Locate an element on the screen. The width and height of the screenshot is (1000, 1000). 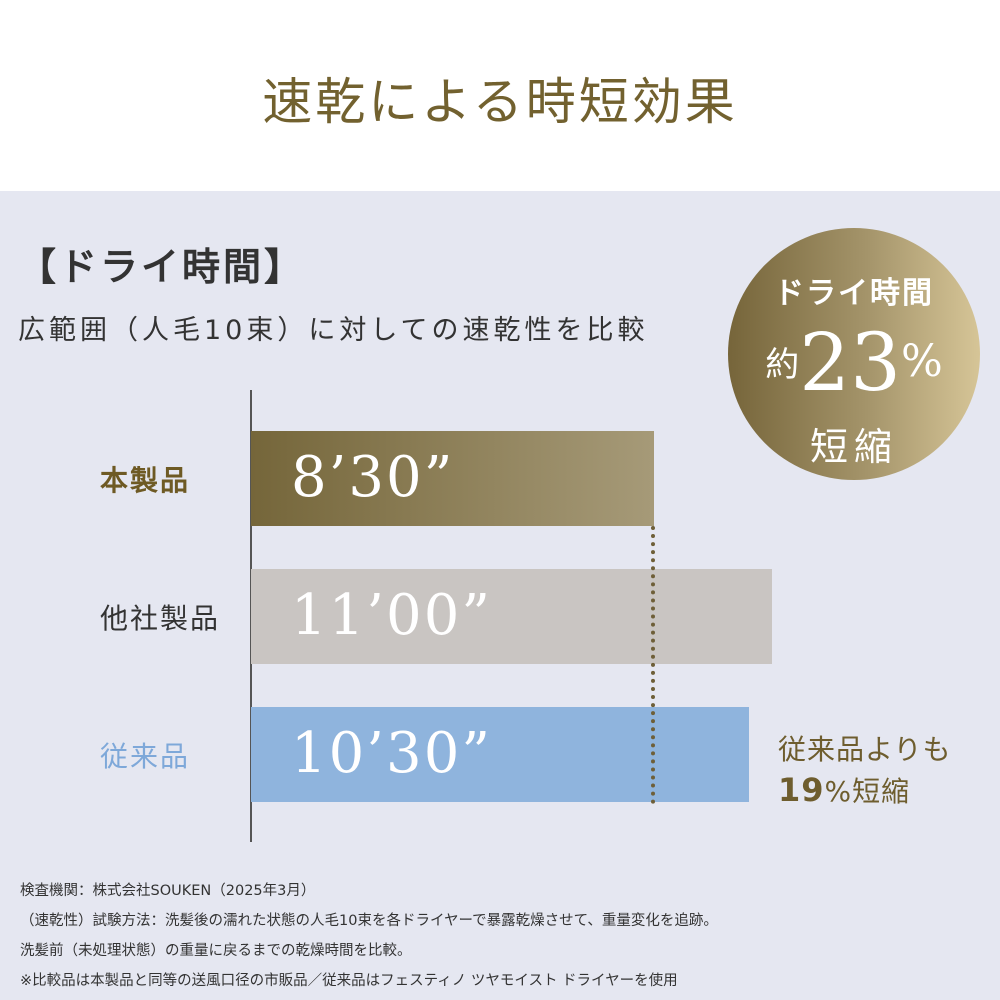
note-line1: 従来品よりも is located at coordinates (865, 749).